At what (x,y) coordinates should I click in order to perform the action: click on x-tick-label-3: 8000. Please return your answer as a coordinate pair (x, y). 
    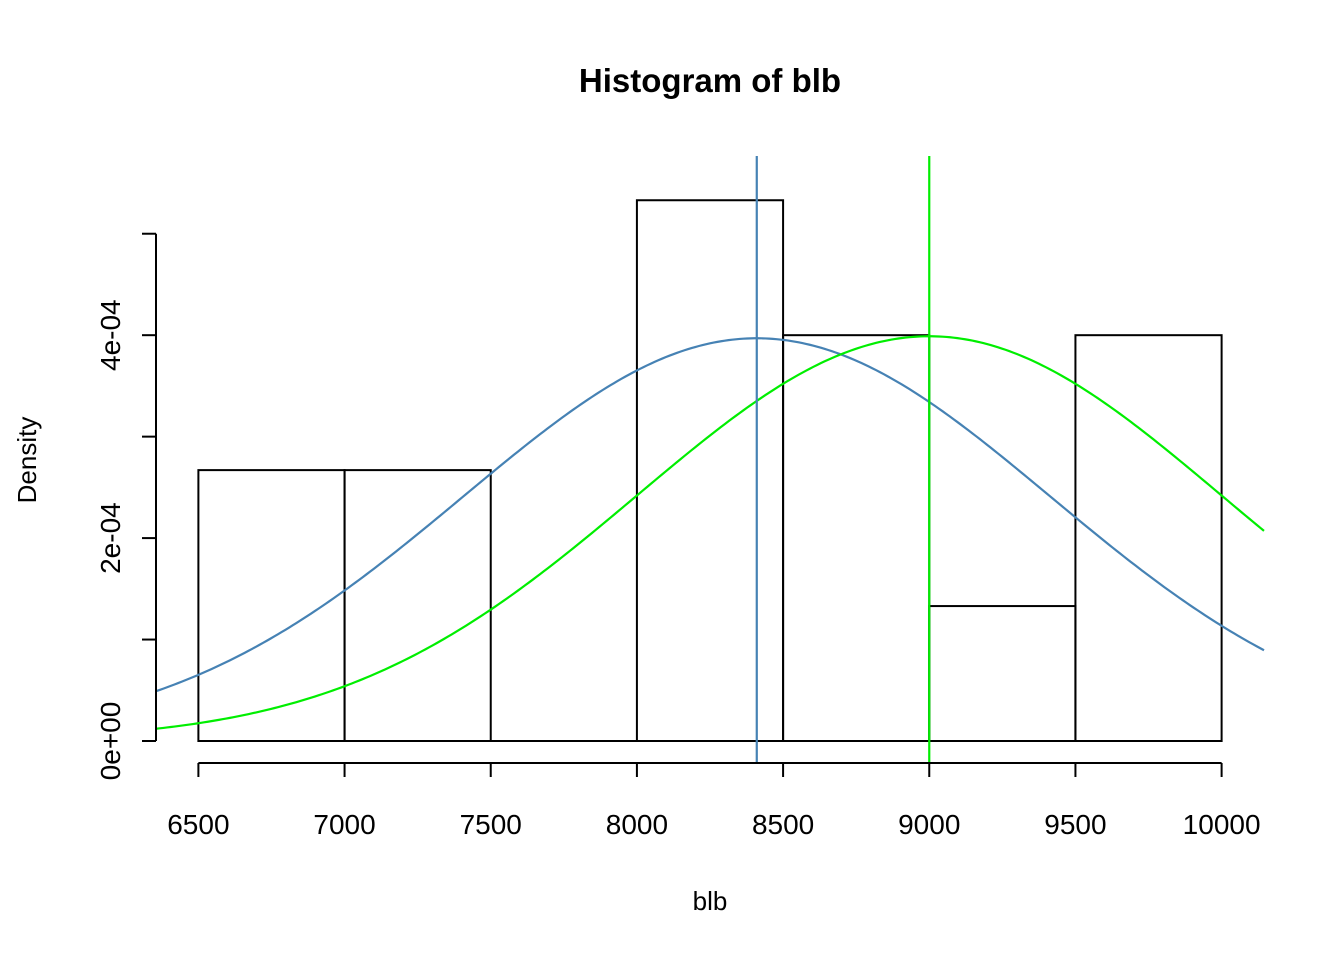
    Looking at the image, I should click on (637, 824).